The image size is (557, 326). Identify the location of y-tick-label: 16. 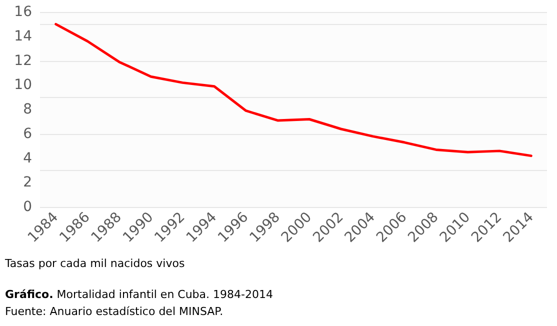
(23, 12).